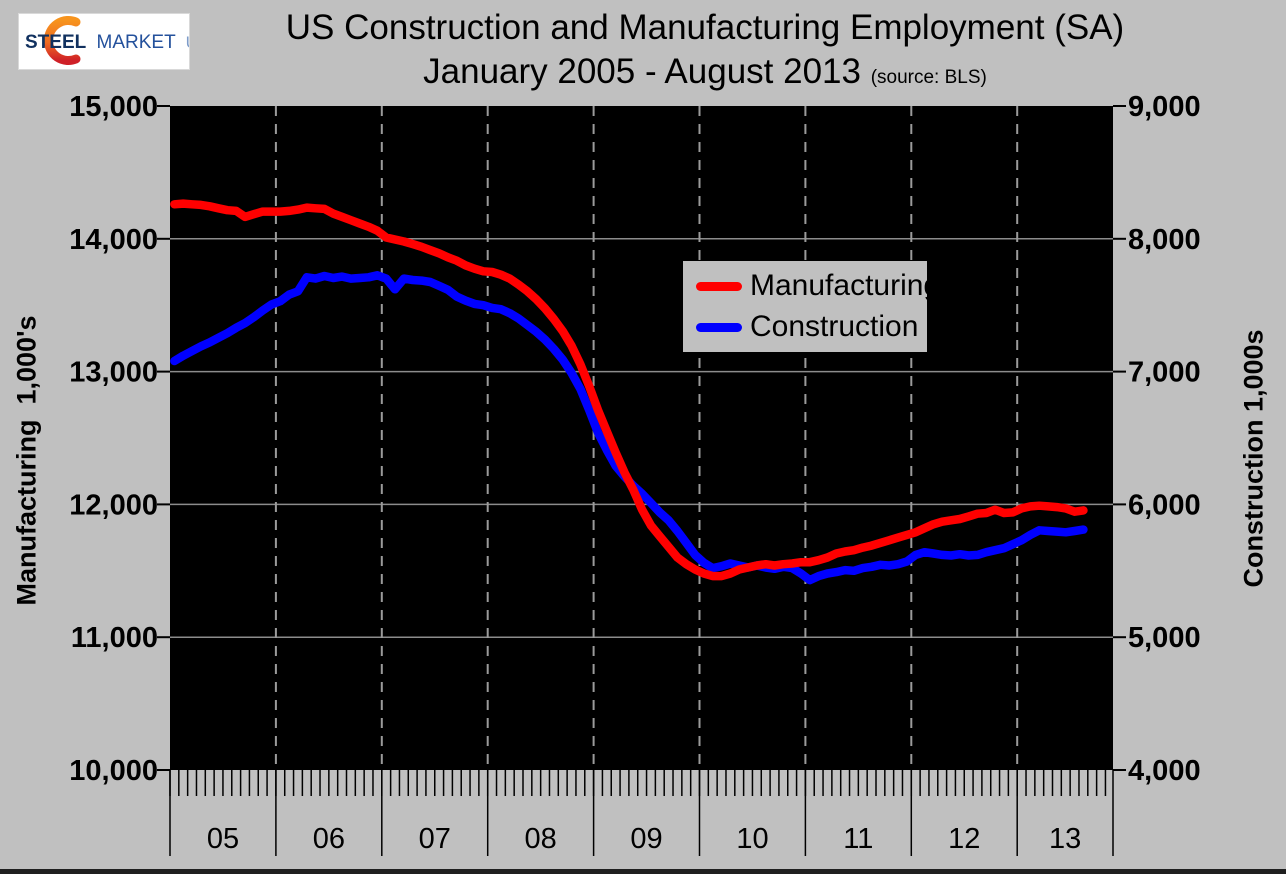 The height and width of the screenshot is (874, 1286). What do you see at coordinates (62, 40) in the screenshot?
I see `logo-swoosh-icon` at bounding box center [62, 40].